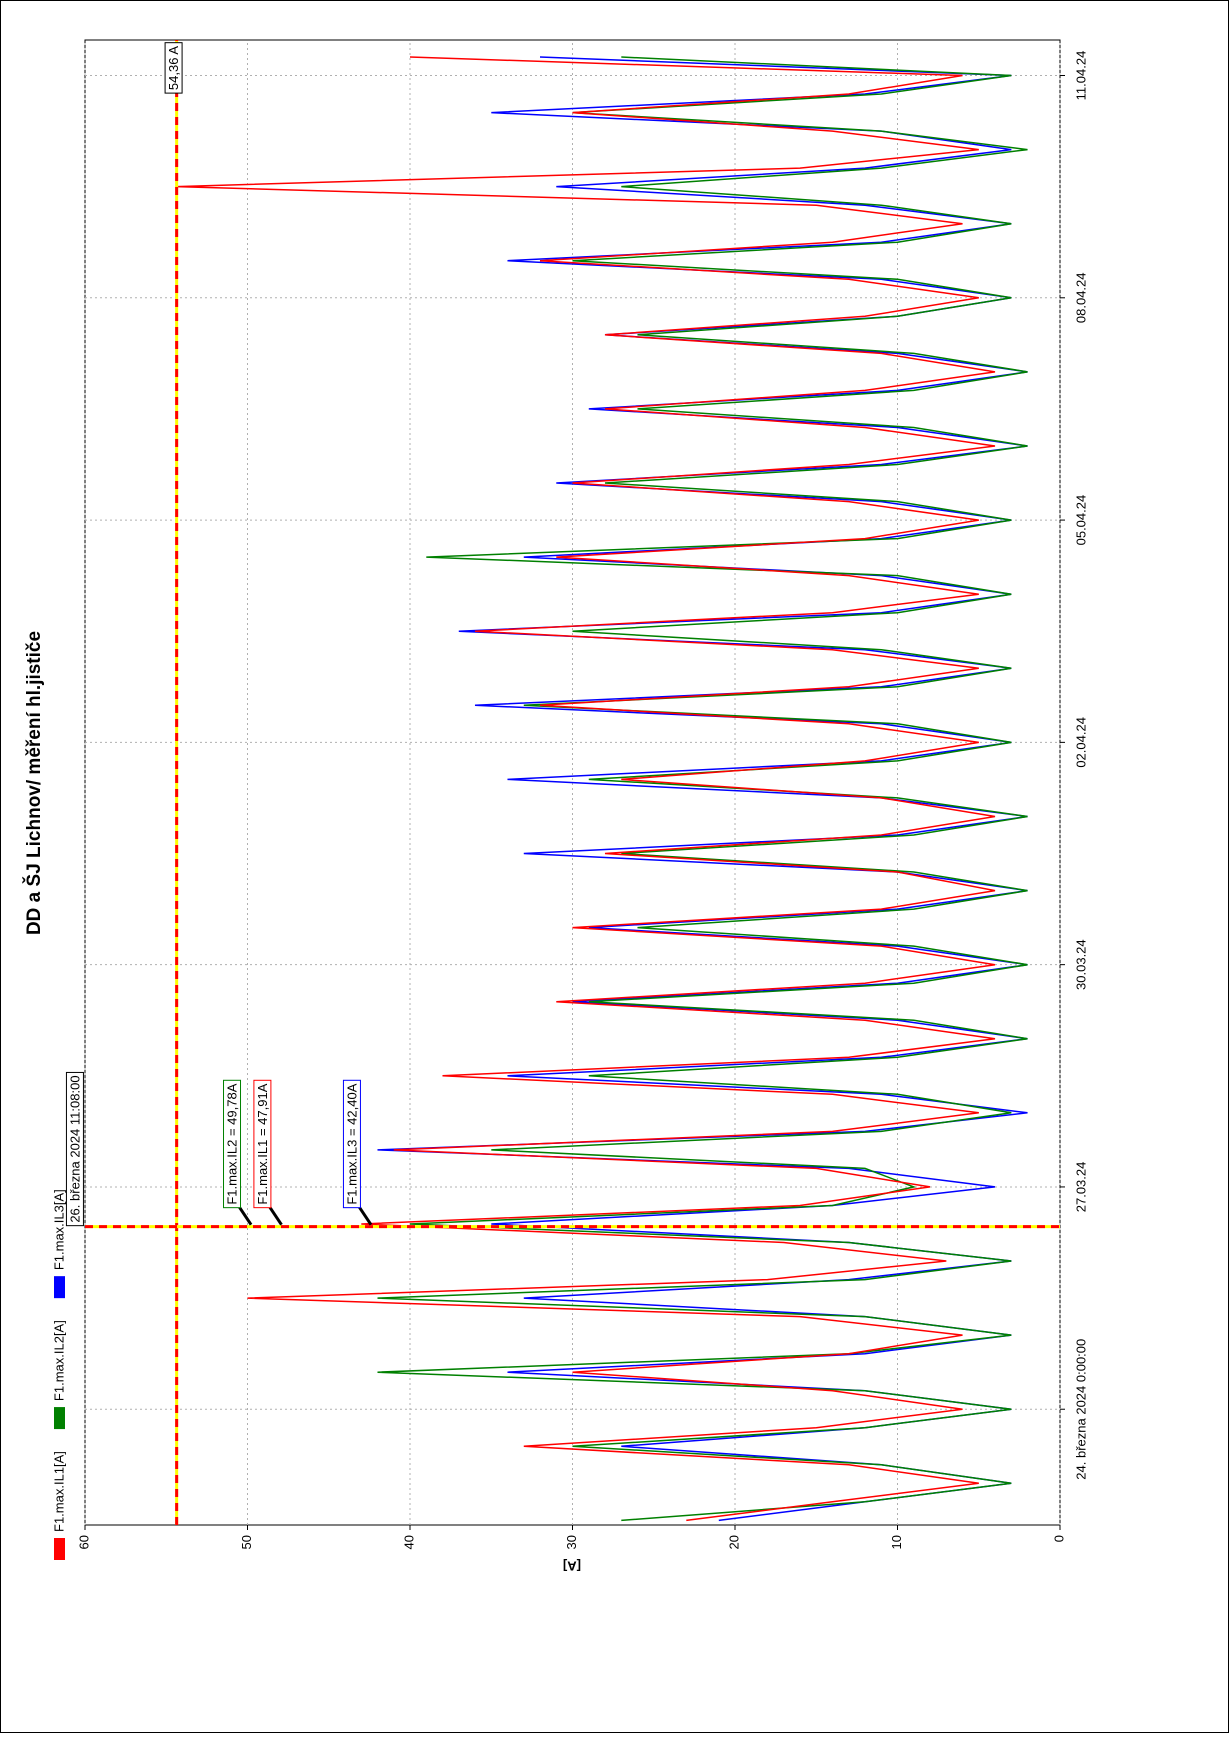 This screenshot has width=1229, height=1738. I want to click on y-tick-label: 10, so click(896, 1542).